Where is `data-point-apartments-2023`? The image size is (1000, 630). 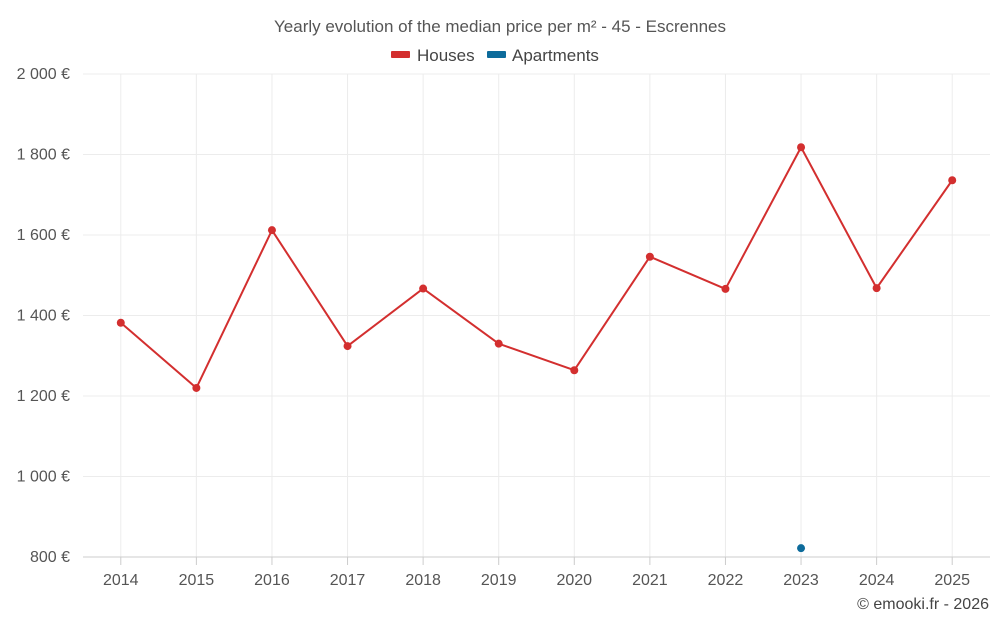
data-point-apartments-2023 is located at coordinates (801, 548).